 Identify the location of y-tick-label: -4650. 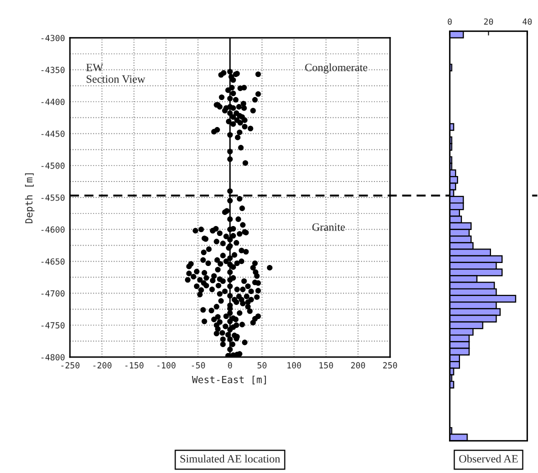
(53, 261).